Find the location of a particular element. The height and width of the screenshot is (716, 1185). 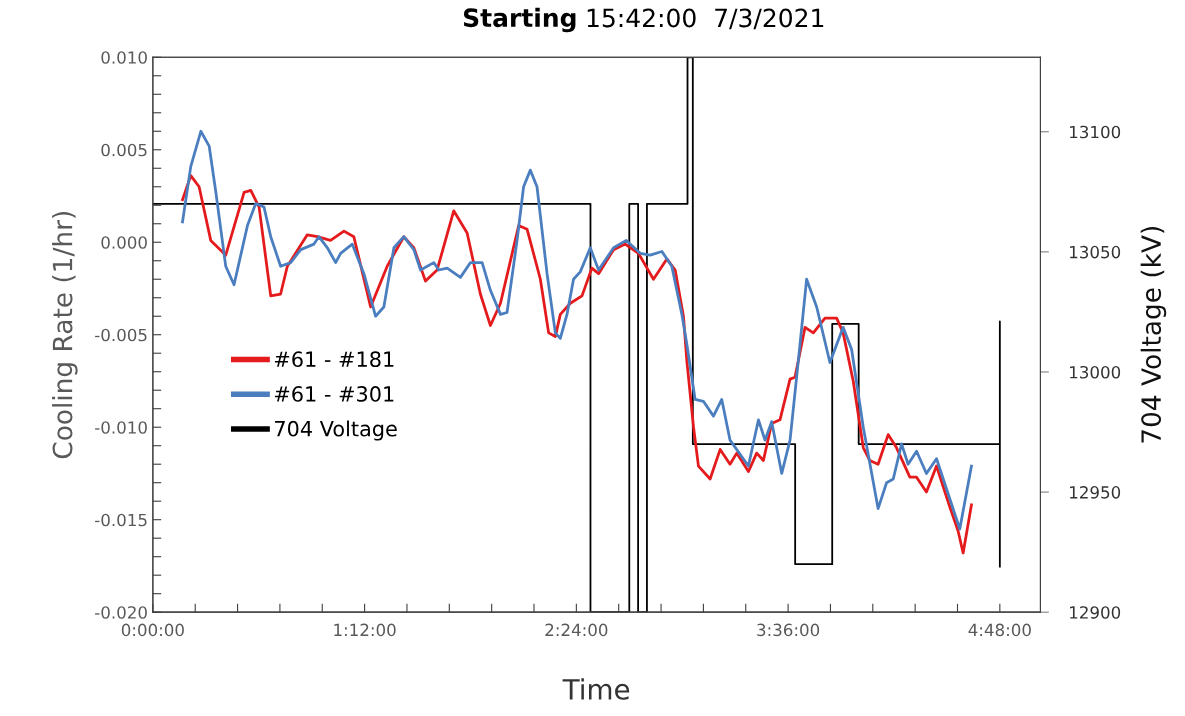

y-tick-label: -0.005 is located at coordinates (121, 335).